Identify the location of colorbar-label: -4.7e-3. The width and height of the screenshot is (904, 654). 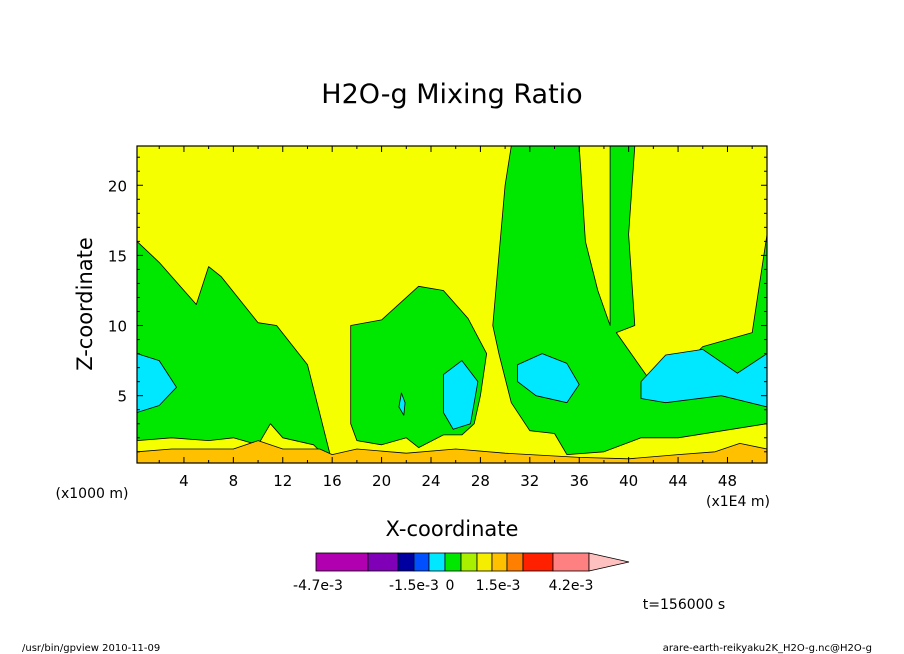
(318, 586).